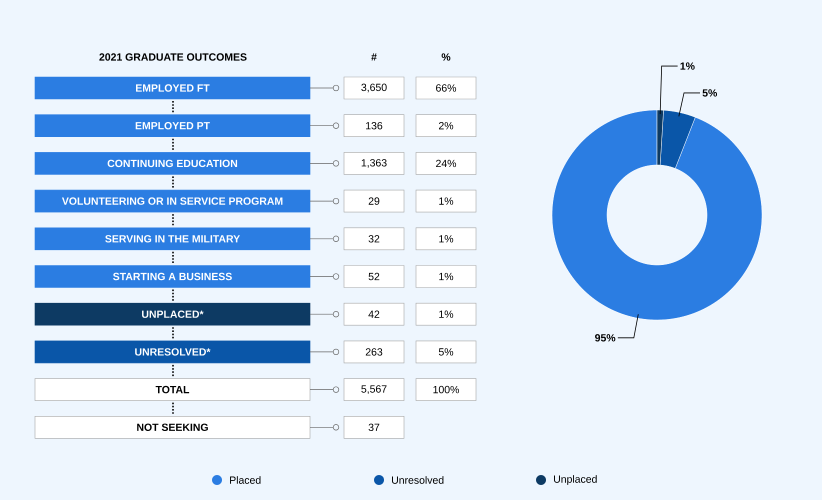 The width and height of the screenshot is (822, 500). Describe the element at coordinates (374, 428) in the screenshot. I see `text: 37` at that location.